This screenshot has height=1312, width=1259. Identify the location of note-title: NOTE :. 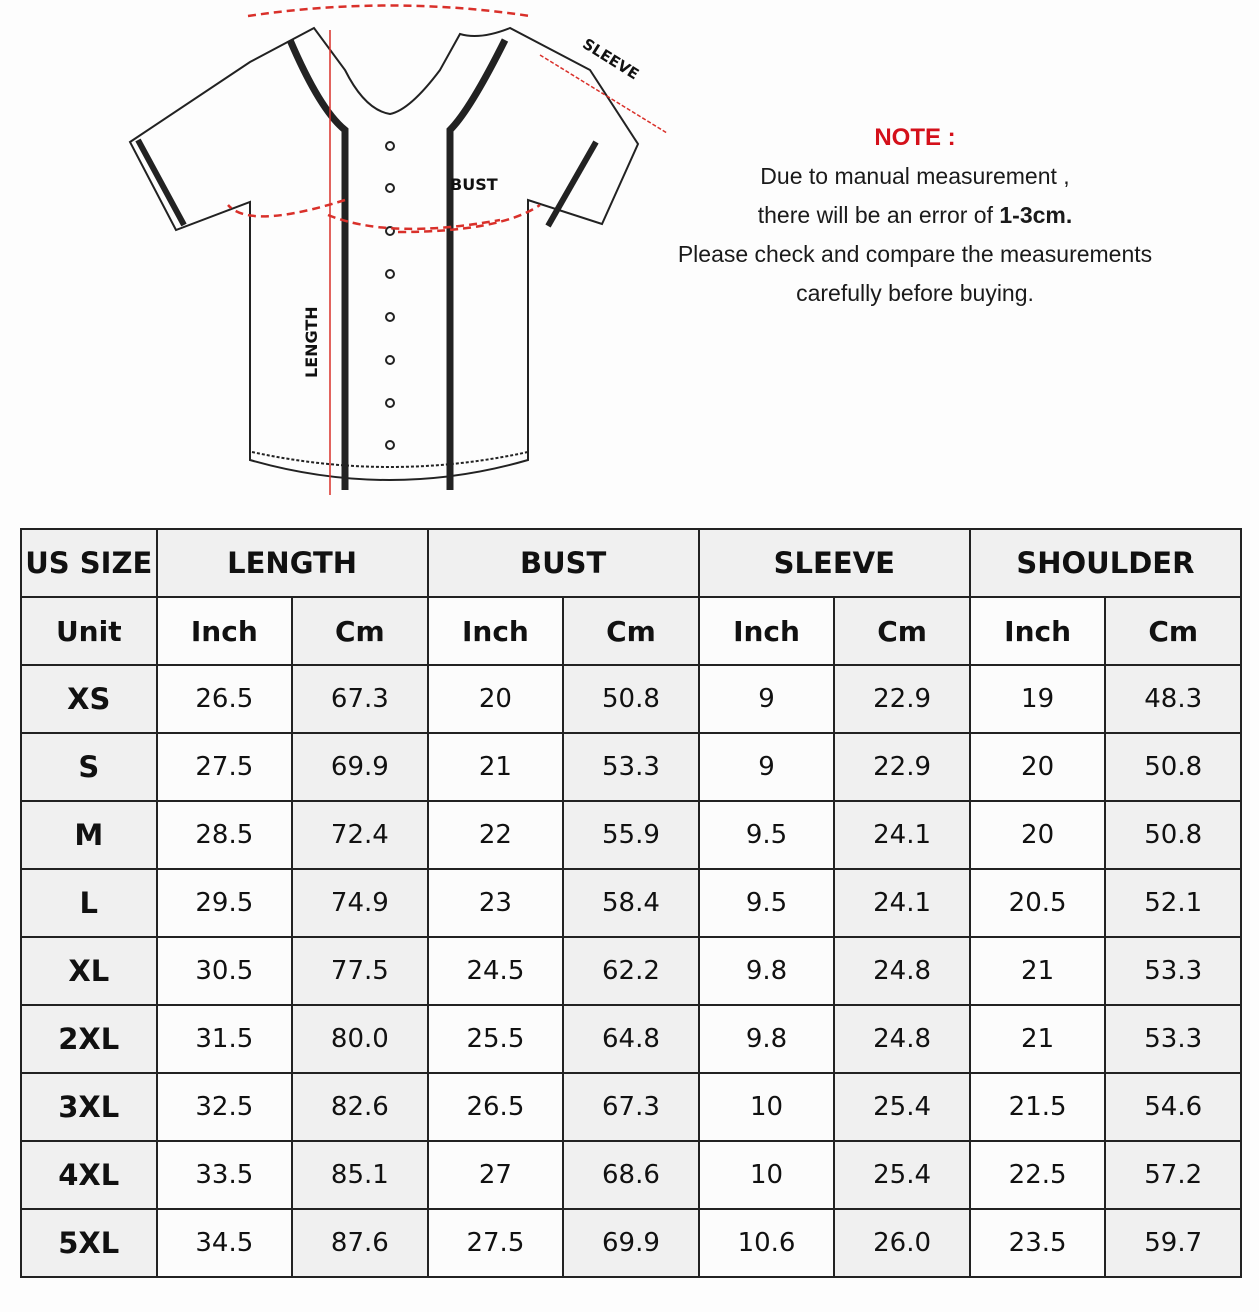
(915, 137).